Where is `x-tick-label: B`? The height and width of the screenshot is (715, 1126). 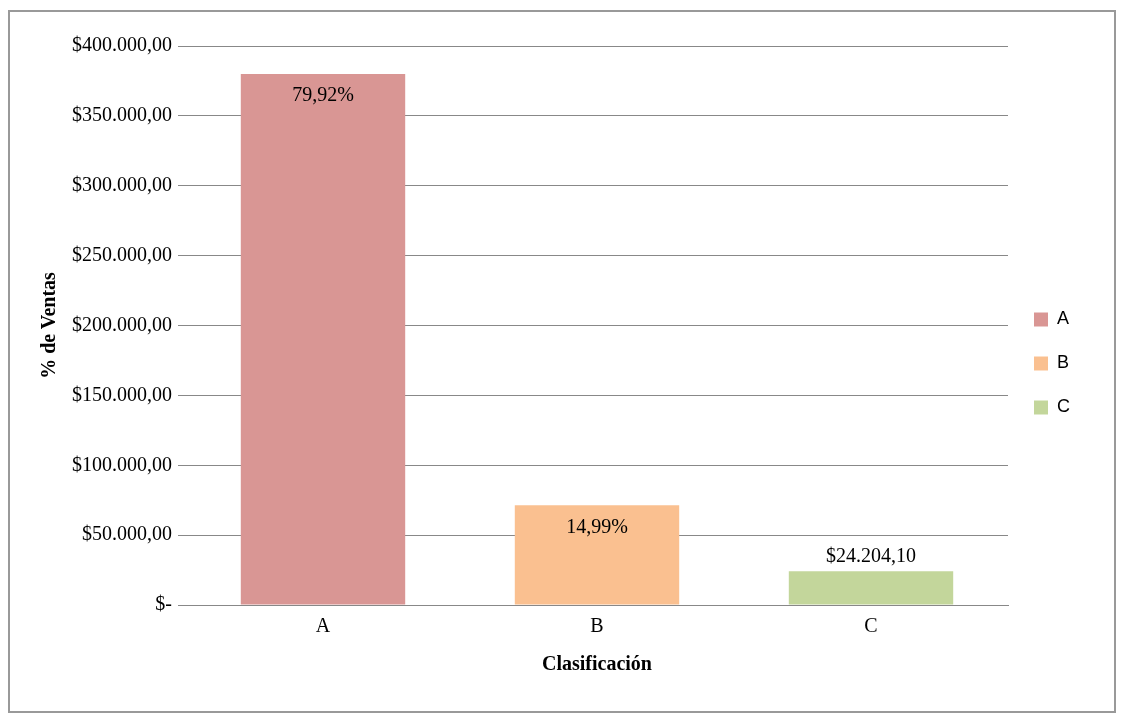
x-tick-label: B is located at coordinates (597, 625).